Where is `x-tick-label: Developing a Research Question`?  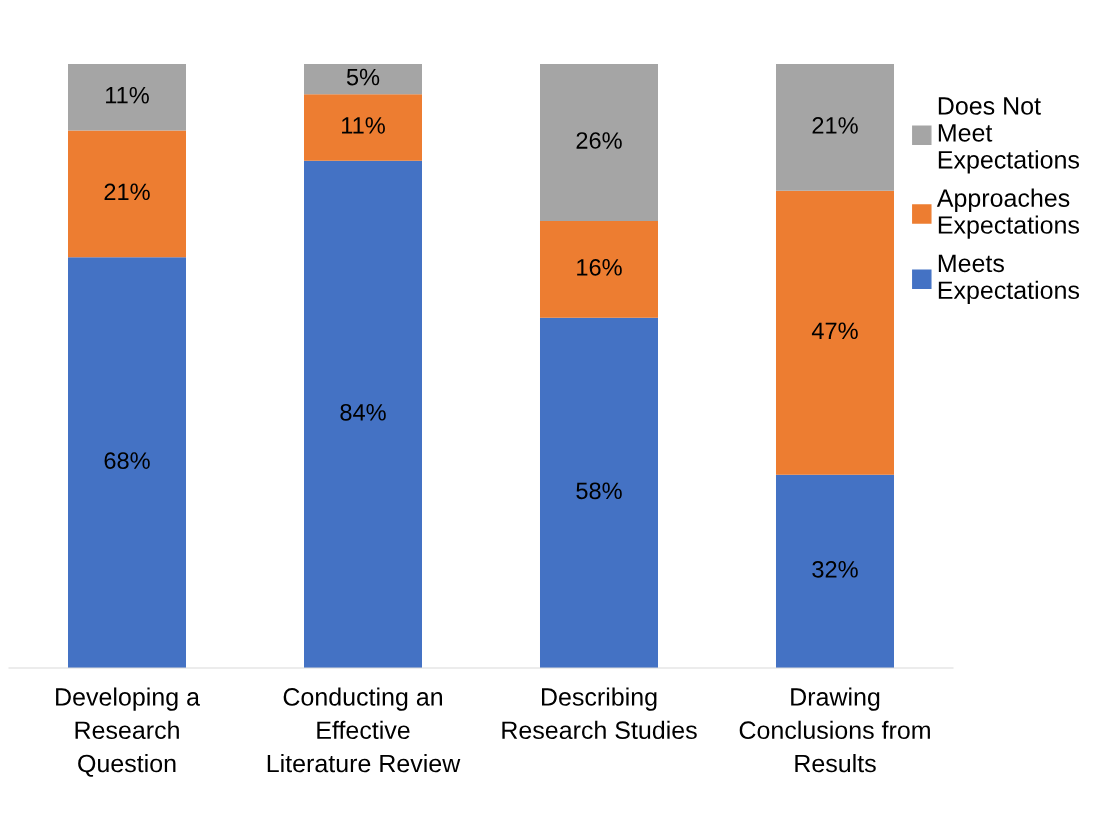 x-tick-label: Developing a Research Question is located at coordinates (128, 732).